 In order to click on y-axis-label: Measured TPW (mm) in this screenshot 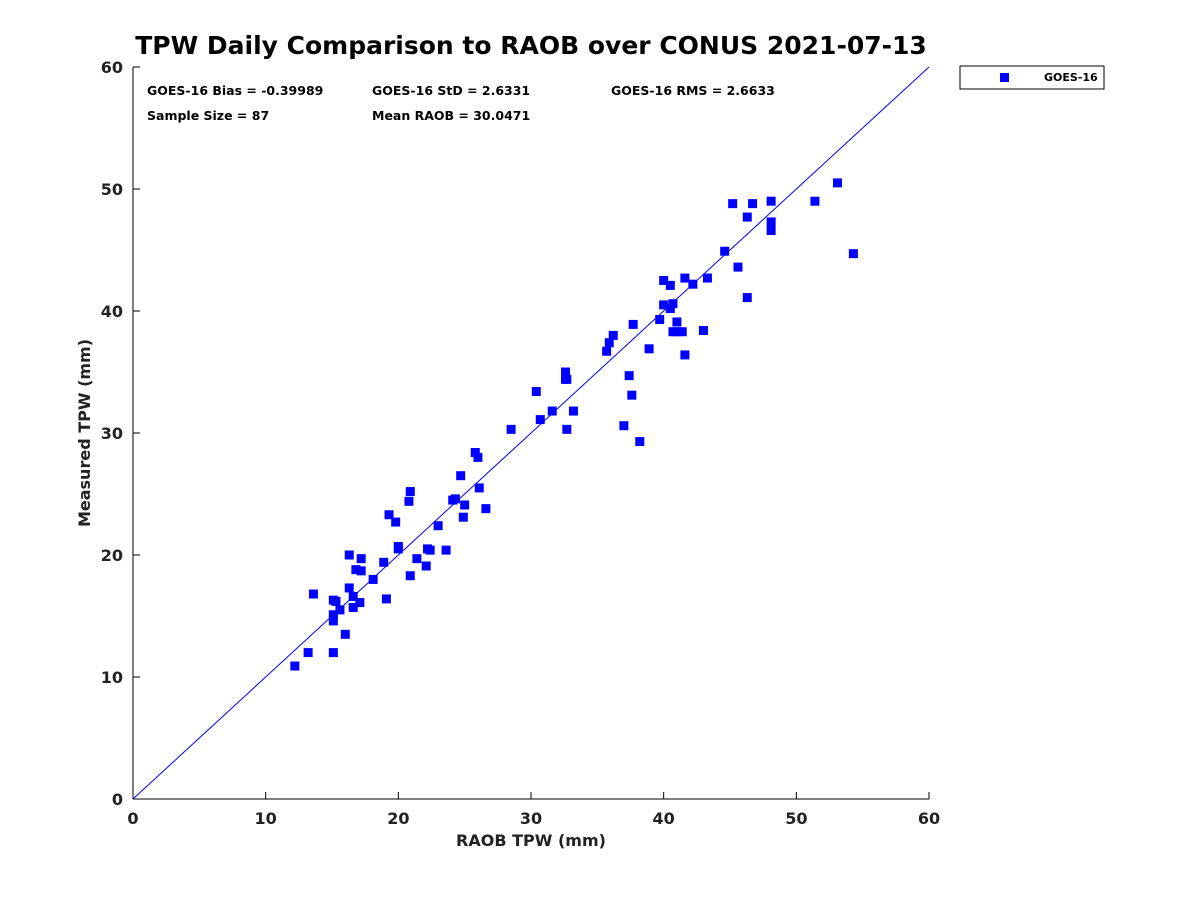, I will do `click(84, 433)`.